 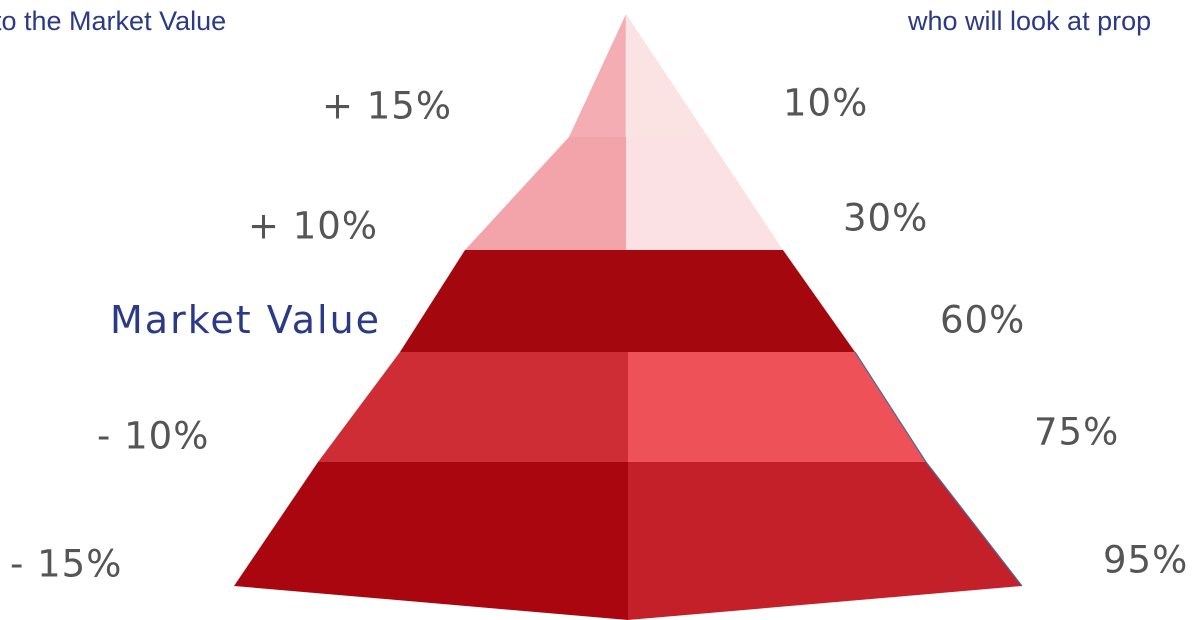 I want to click on pyramid-tier-4-right, so click(x=777, y=407).